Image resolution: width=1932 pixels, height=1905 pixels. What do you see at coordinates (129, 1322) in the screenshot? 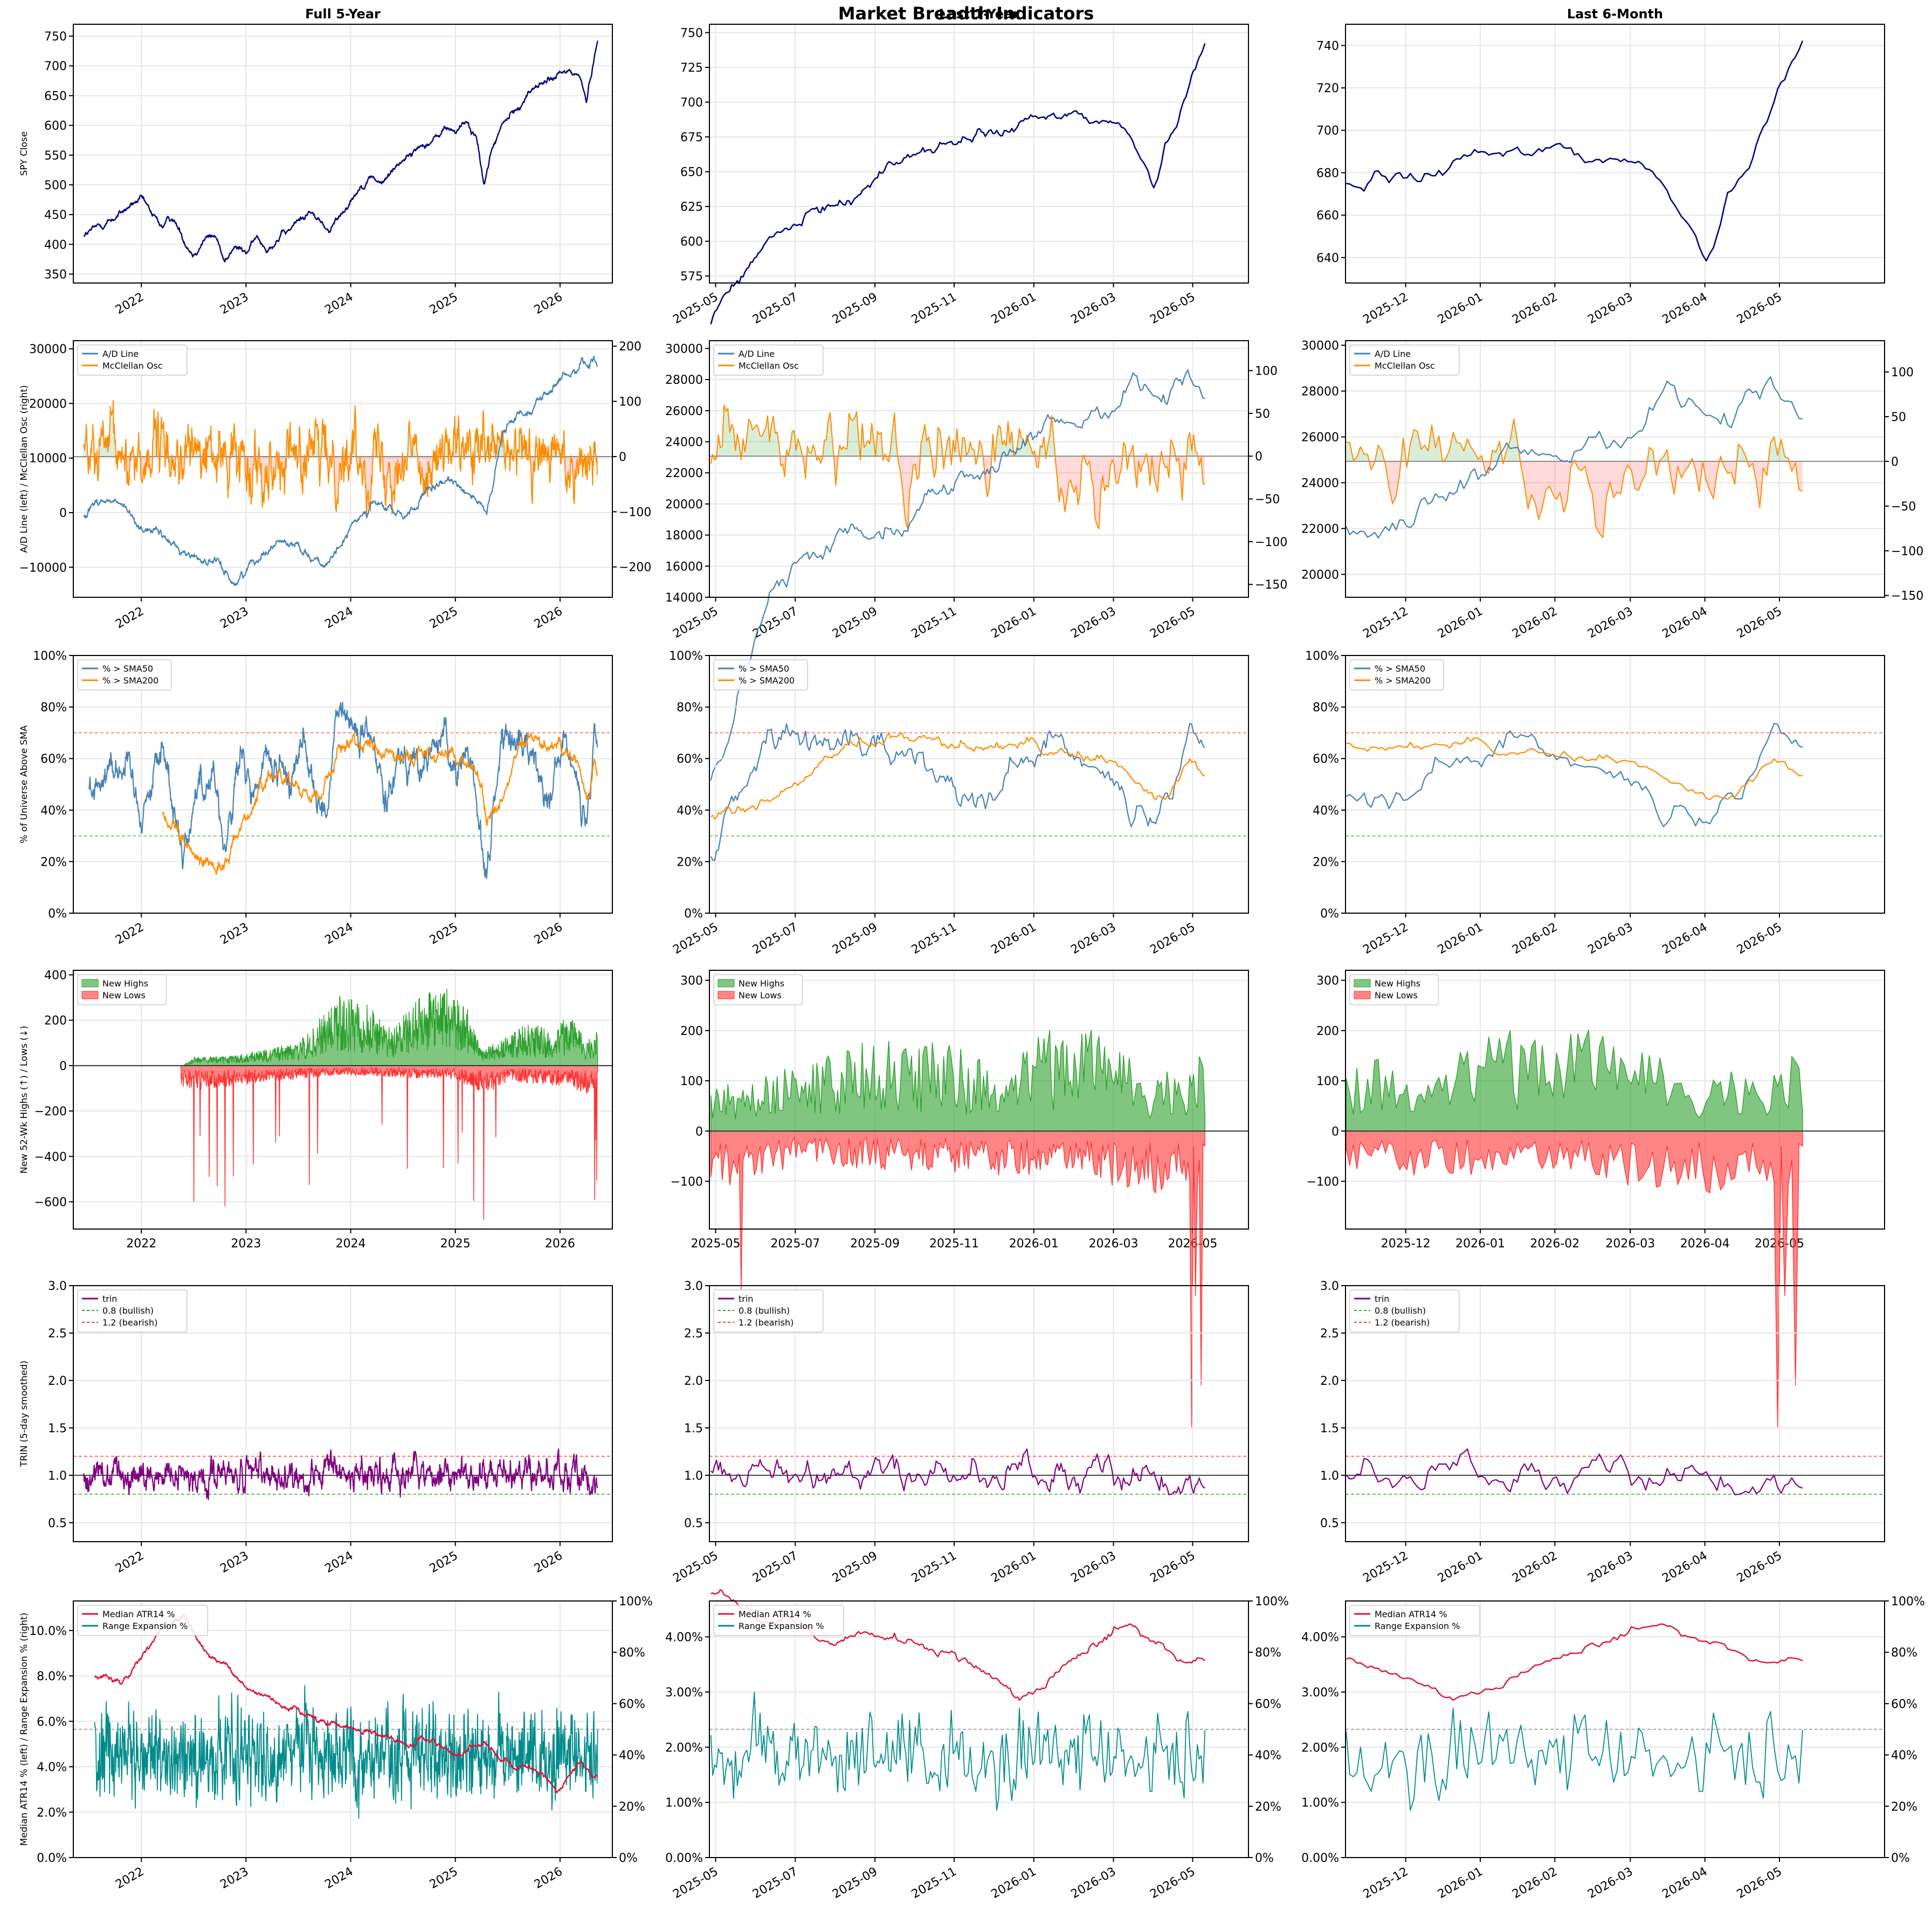
I see `legend-label: 1.2 (bearish)` at bounding box center [129, 1322].